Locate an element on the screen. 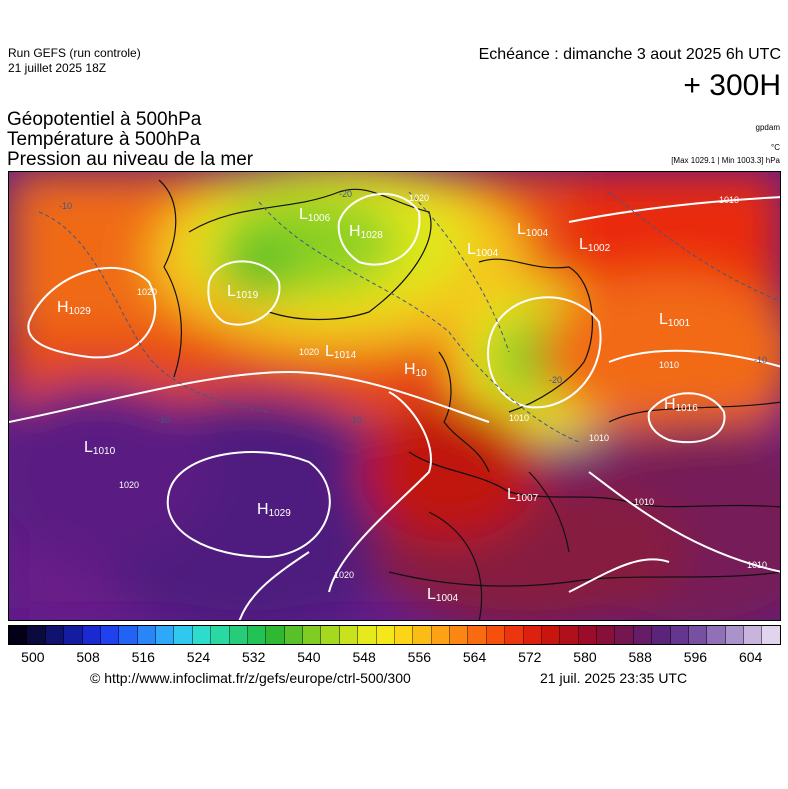 The image size is (788, 789). variable-temperature: Température à 500hPa is located at coordinates (104, 139).